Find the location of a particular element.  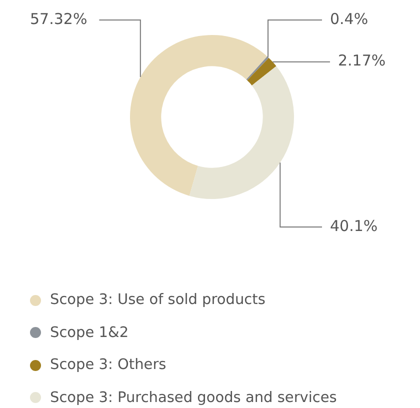

data-label: 40.1% is located at coordinates (354, 225).